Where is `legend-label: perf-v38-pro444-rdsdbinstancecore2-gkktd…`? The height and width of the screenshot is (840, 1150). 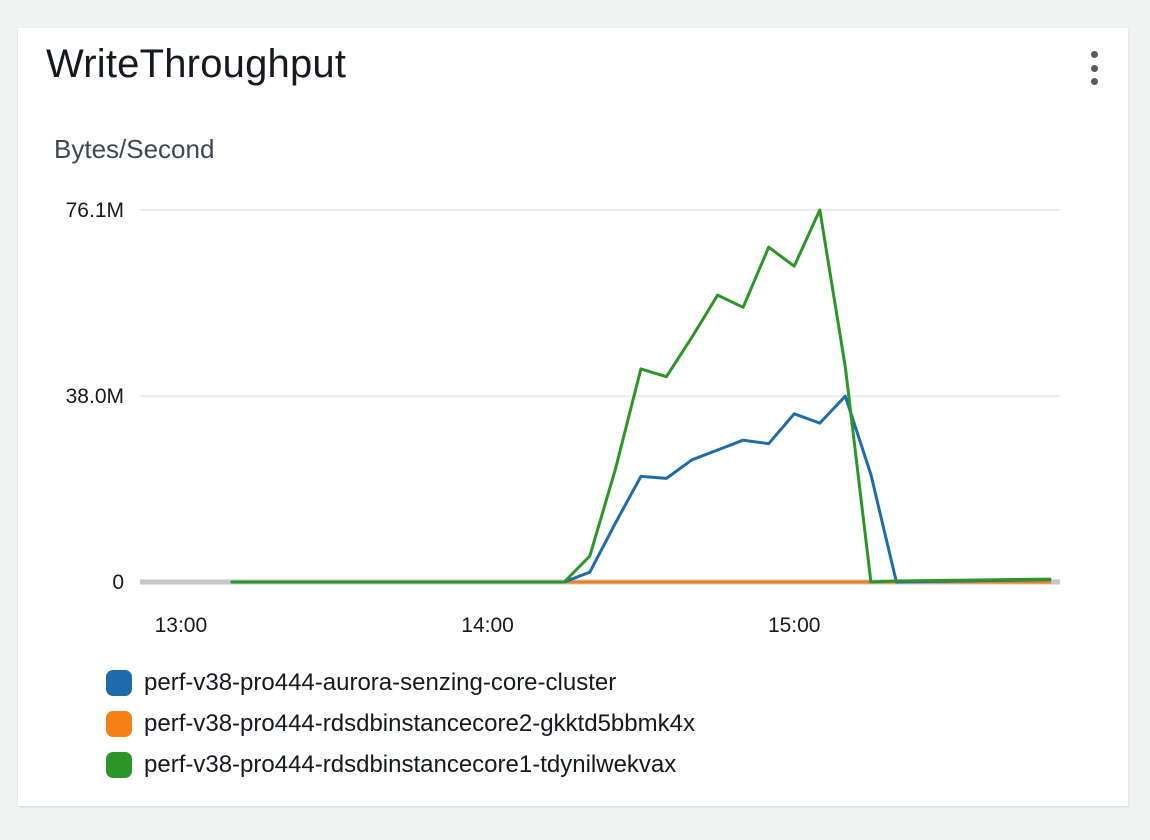 legend-label: perf-v38-pro444-rdsdbinstancecore2-gkktd… is located at coordinates (419, 723).